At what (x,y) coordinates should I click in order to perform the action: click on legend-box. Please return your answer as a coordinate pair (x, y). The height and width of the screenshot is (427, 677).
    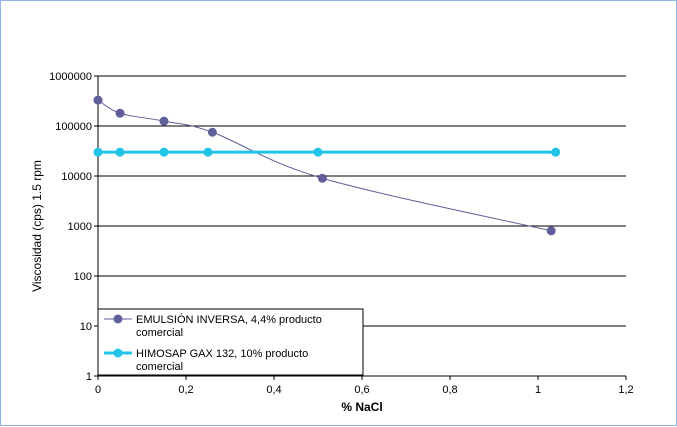
    Looking at the image, I should click on (230, 342).